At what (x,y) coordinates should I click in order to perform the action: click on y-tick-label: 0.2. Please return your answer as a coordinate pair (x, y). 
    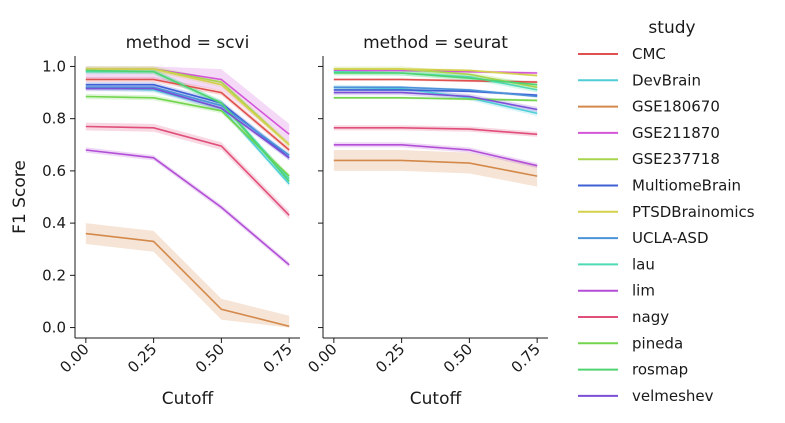
    Looking at the image, I should click on (54, 275).